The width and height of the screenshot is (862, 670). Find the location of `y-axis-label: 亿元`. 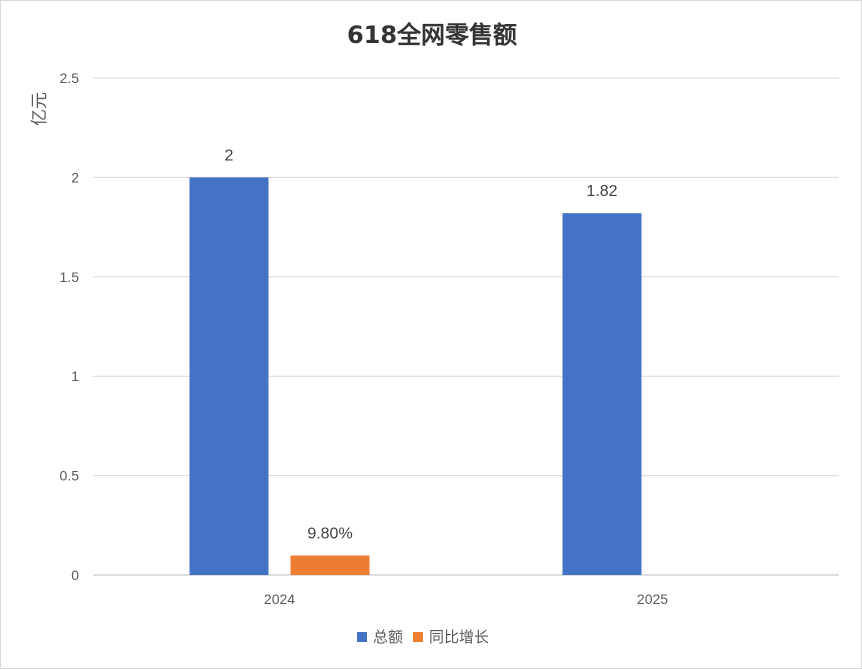

y-axis-label: 亿元 is located at coordinates (40, 109).